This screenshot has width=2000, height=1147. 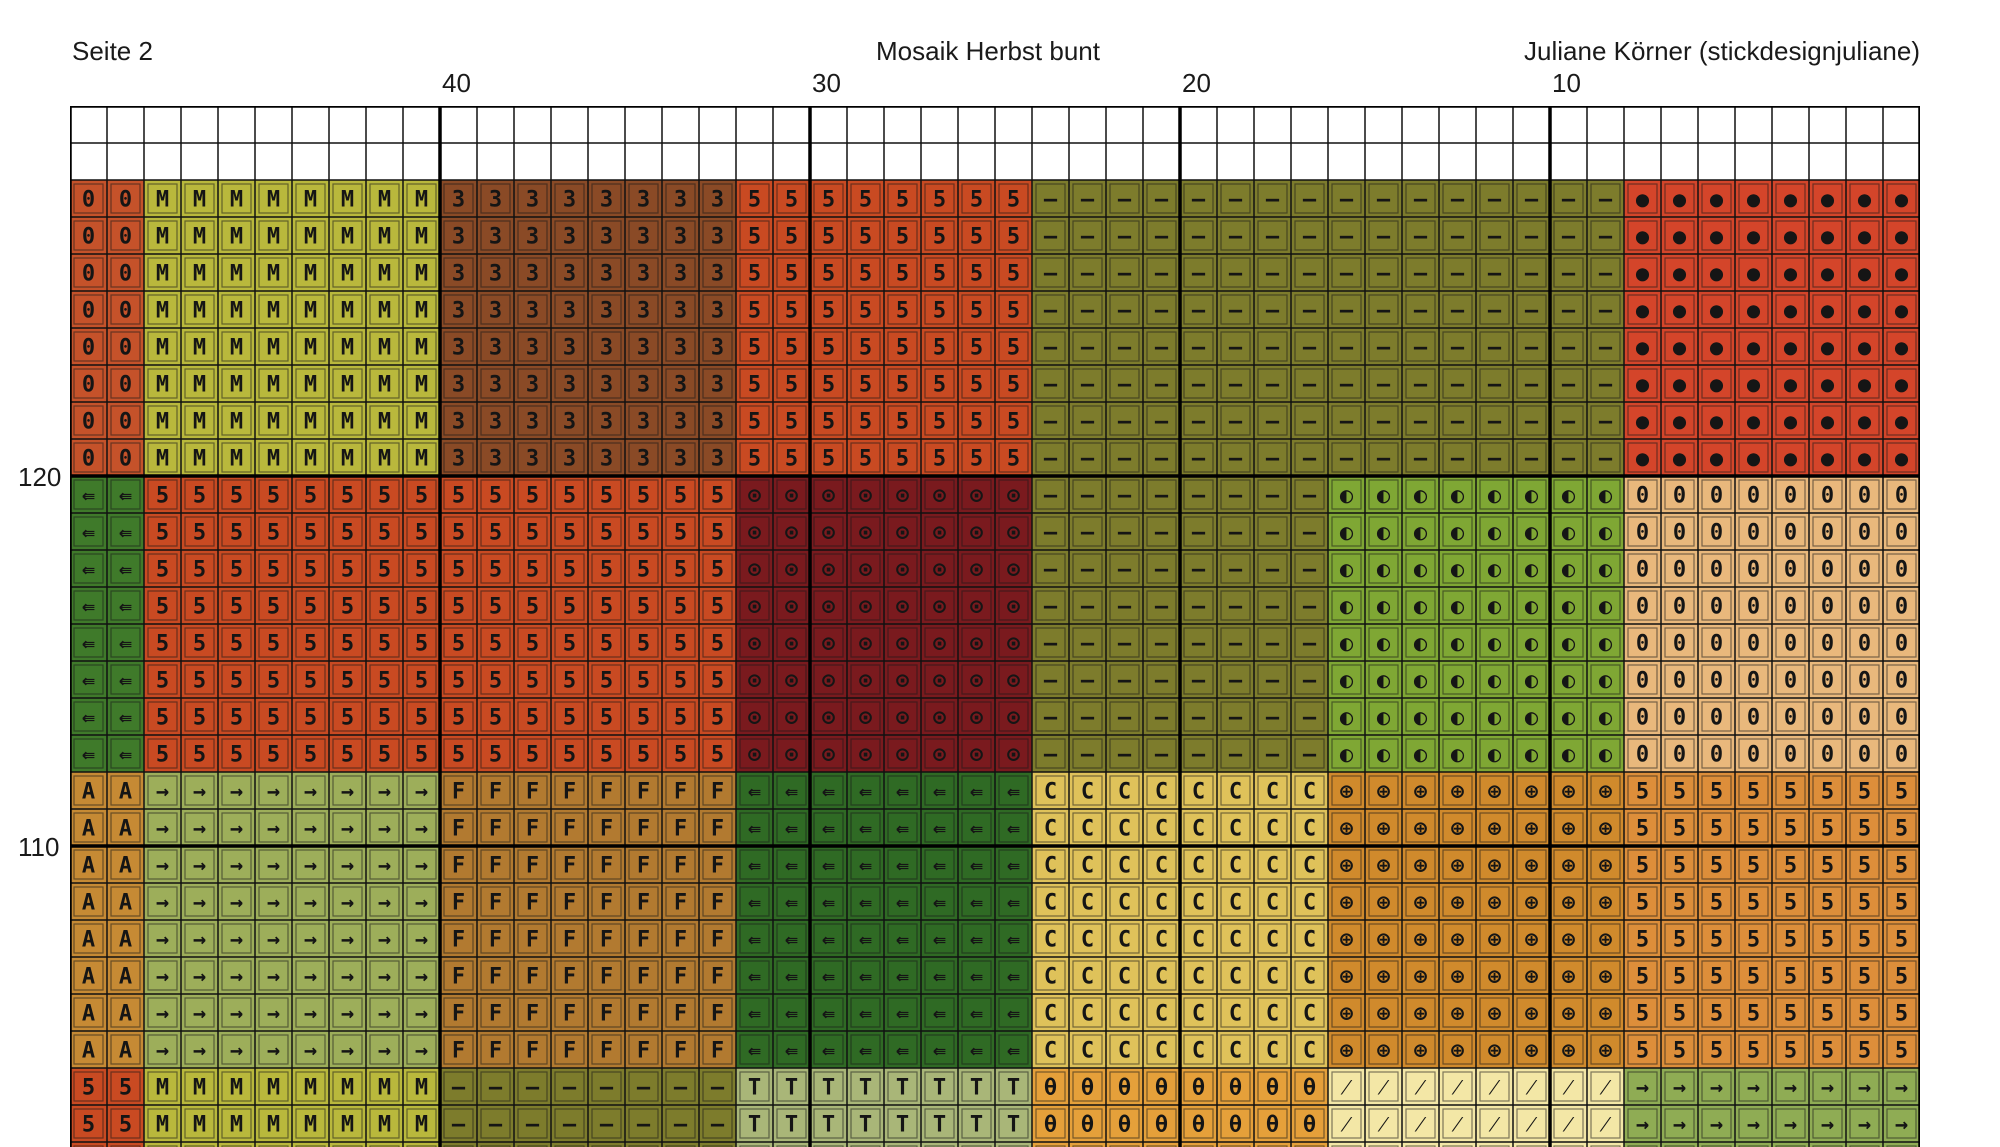 I want to click on svg-text: 3, so click(x=569, y=459).